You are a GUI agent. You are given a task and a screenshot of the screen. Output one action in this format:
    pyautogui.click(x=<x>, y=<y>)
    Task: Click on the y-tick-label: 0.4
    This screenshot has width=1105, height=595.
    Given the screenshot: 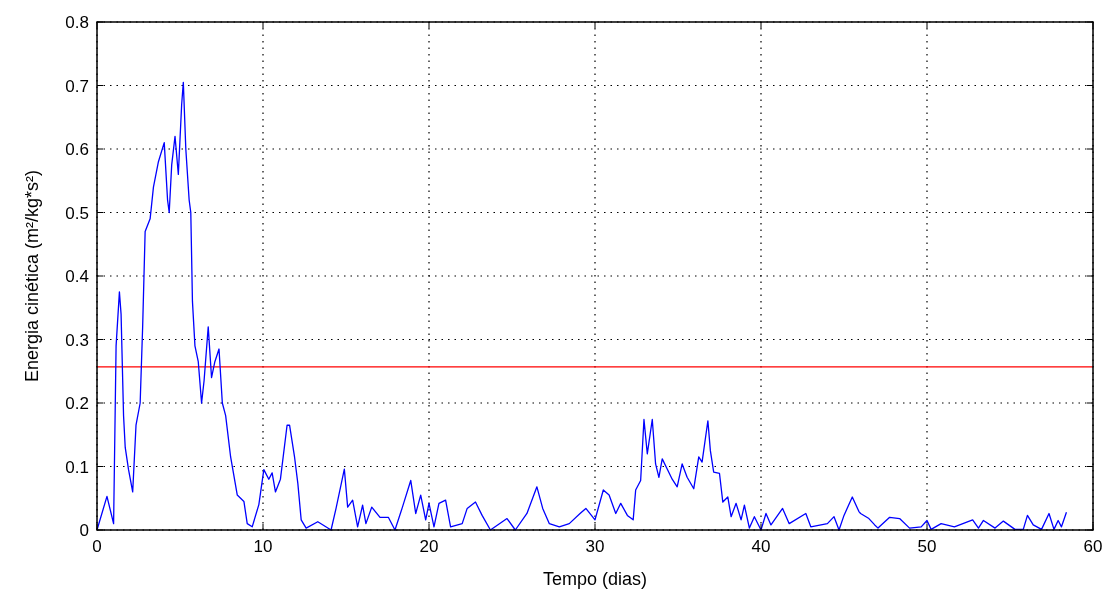 What is the action you would take?
    pyautogui.click(x=77, y=276)
    